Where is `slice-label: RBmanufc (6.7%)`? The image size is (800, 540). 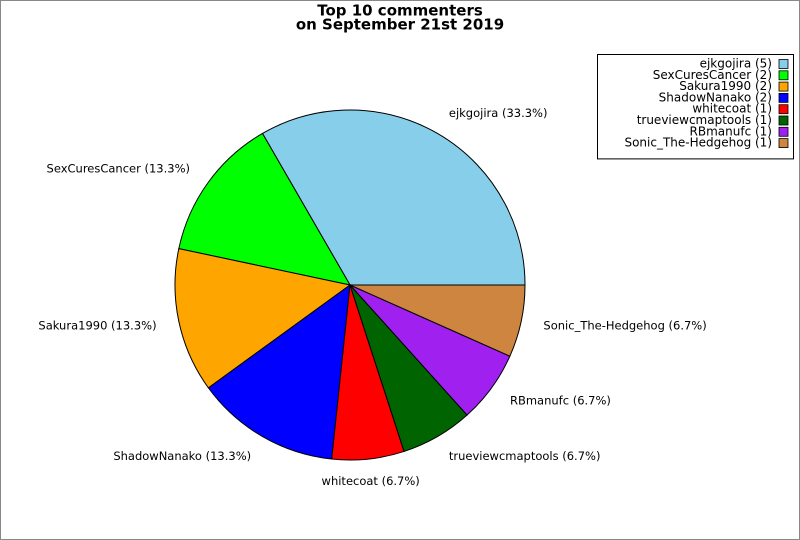
slice-label: RBmanufc (6.7%) is located at coordinates (560, 401).